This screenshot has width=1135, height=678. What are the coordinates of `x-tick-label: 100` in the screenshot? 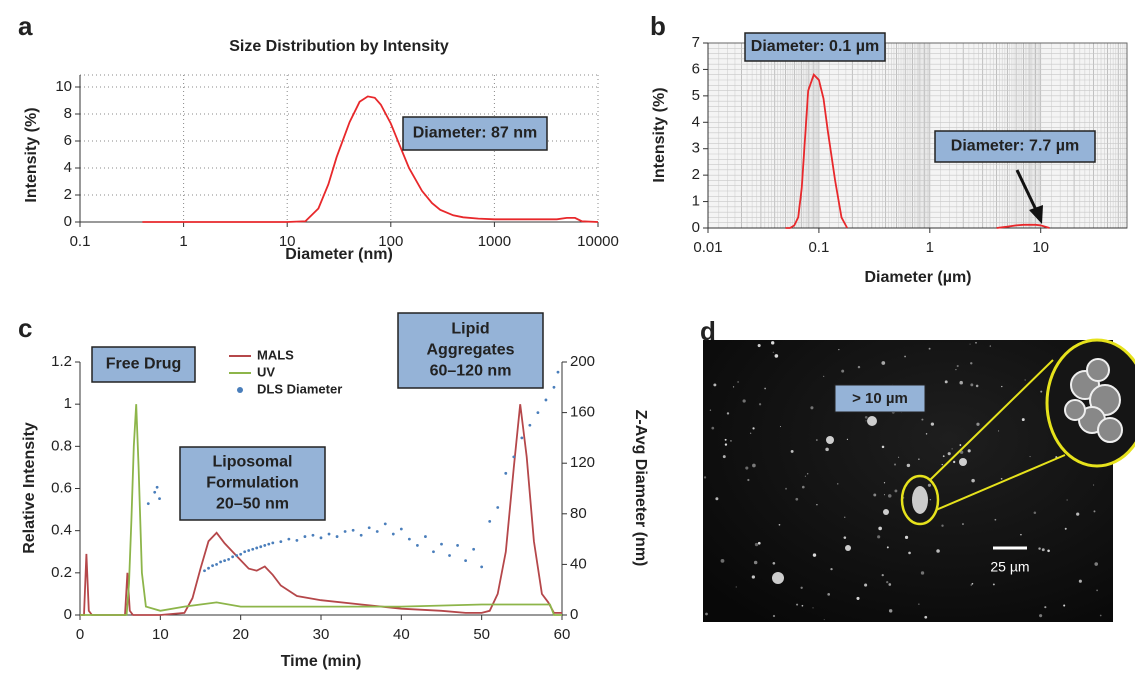 It's located at (390, 241).